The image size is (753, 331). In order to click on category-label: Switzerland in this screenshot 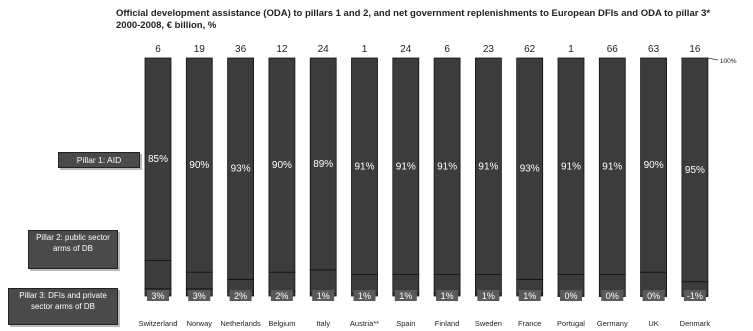, I will do `click(158, 323)`.